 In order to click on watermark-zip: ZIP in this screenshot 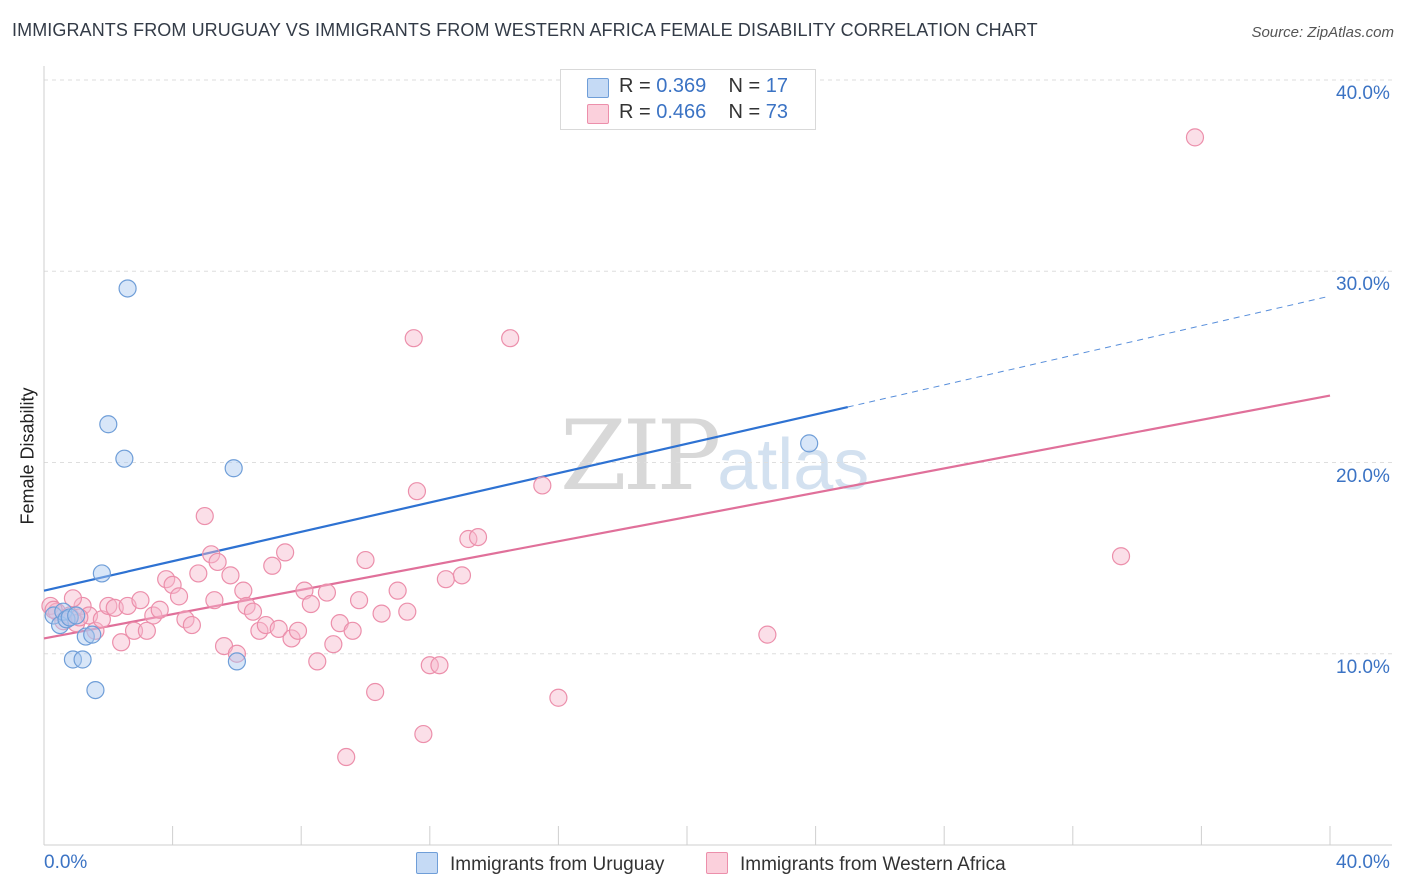, I will do `click(640, 456)`.